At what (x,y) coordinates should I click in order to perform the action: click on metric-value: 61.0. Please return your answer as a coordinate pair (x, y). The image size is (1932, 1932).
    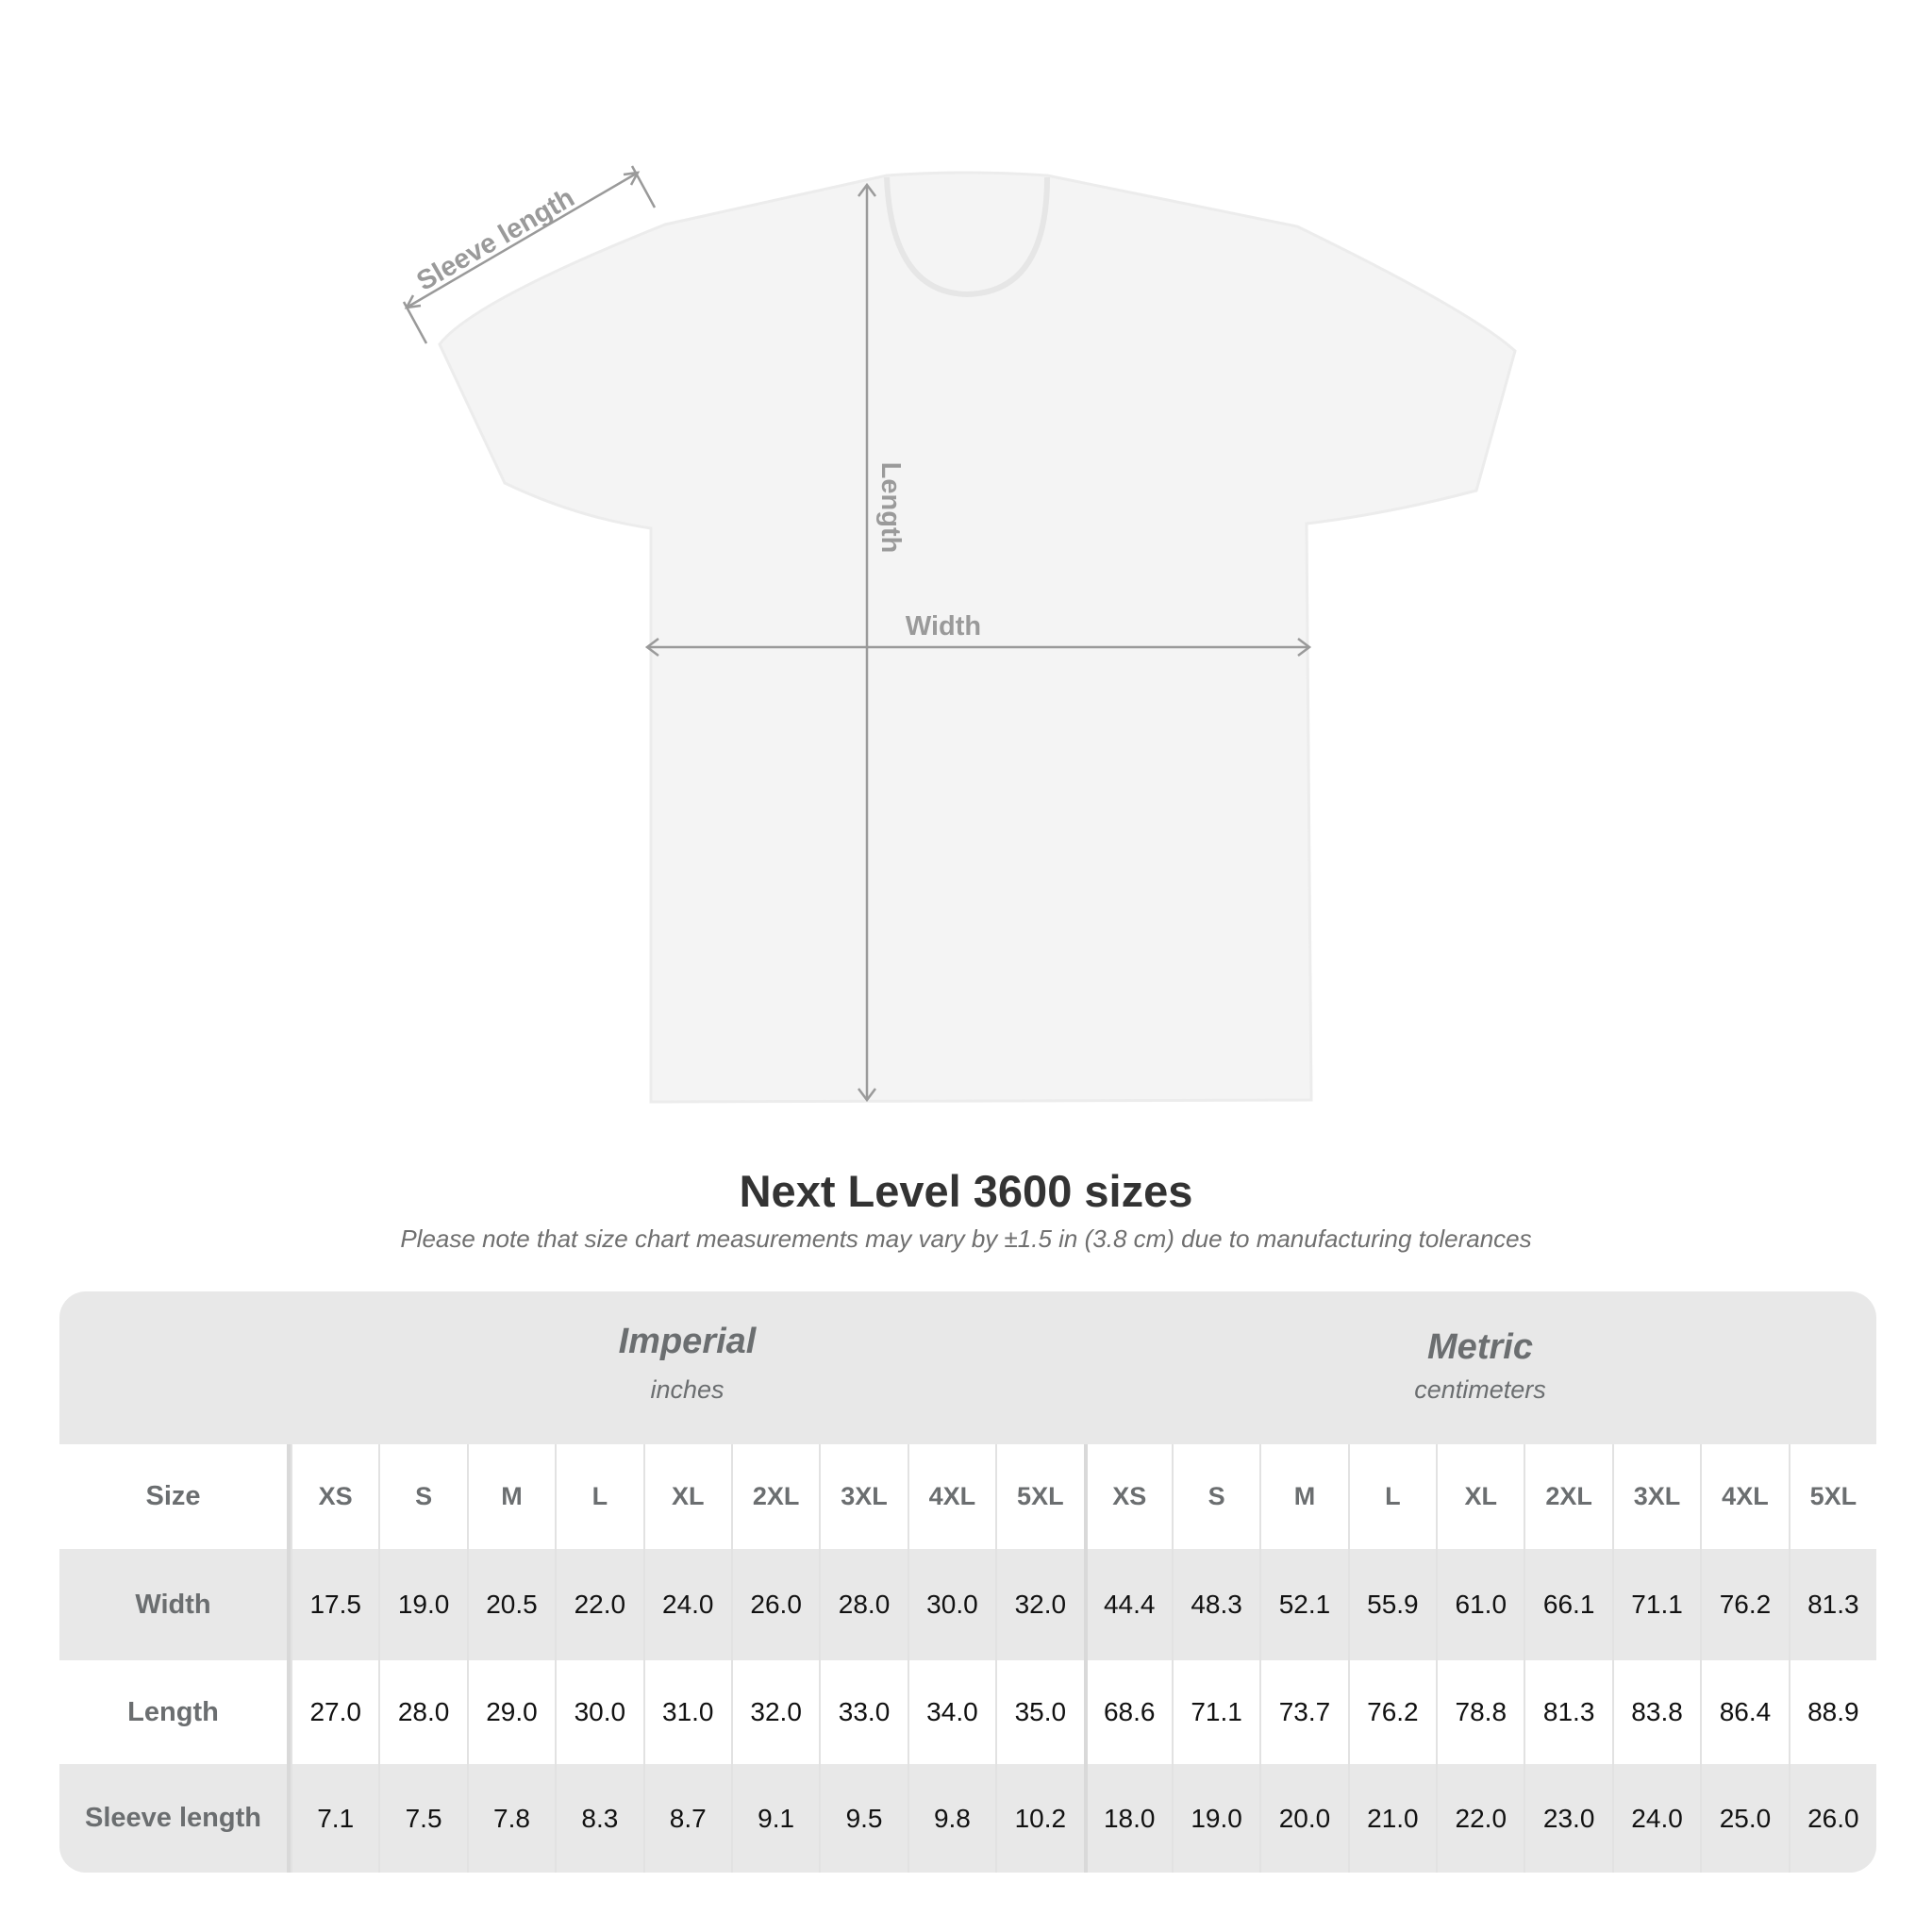
    Looking at the image, I should click on (1480, 1604).